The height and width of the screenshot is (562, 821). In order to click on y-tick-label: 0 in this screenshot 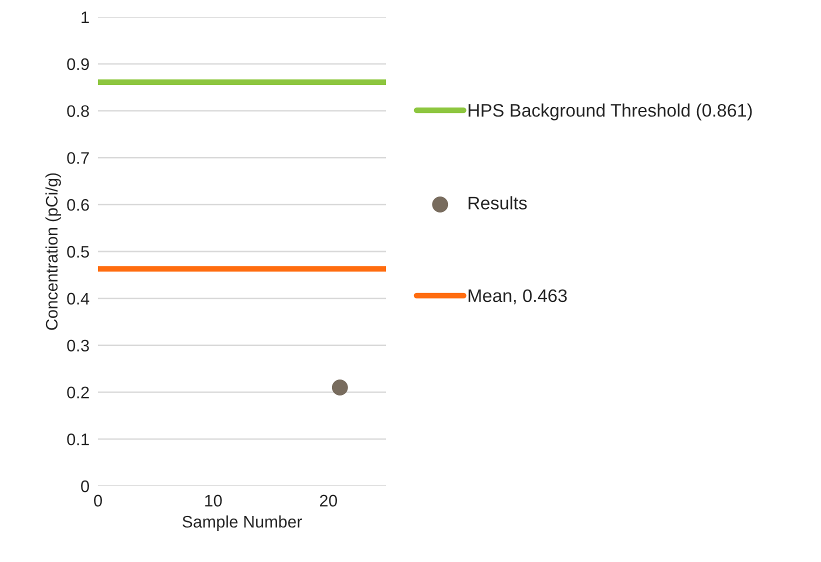, I will do `click(85, 486)`.